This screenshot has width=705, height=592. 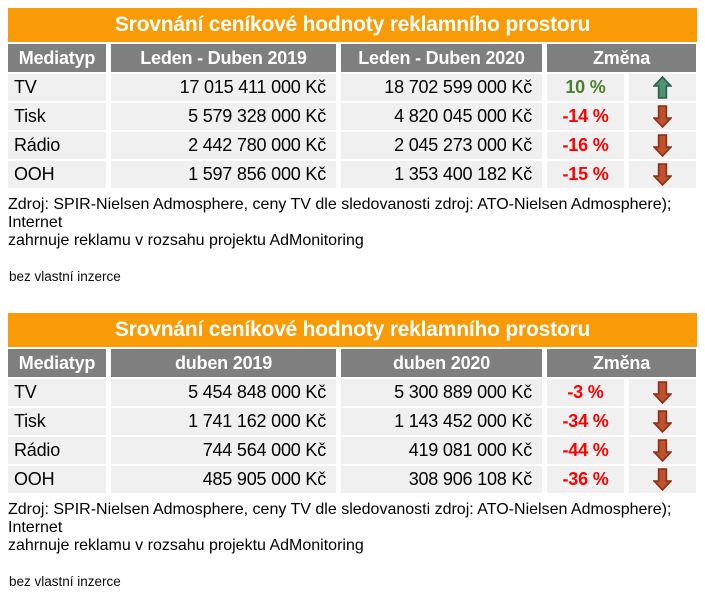 I want to click on change-percent-cell: -36 %, so click(x=585, y=479).